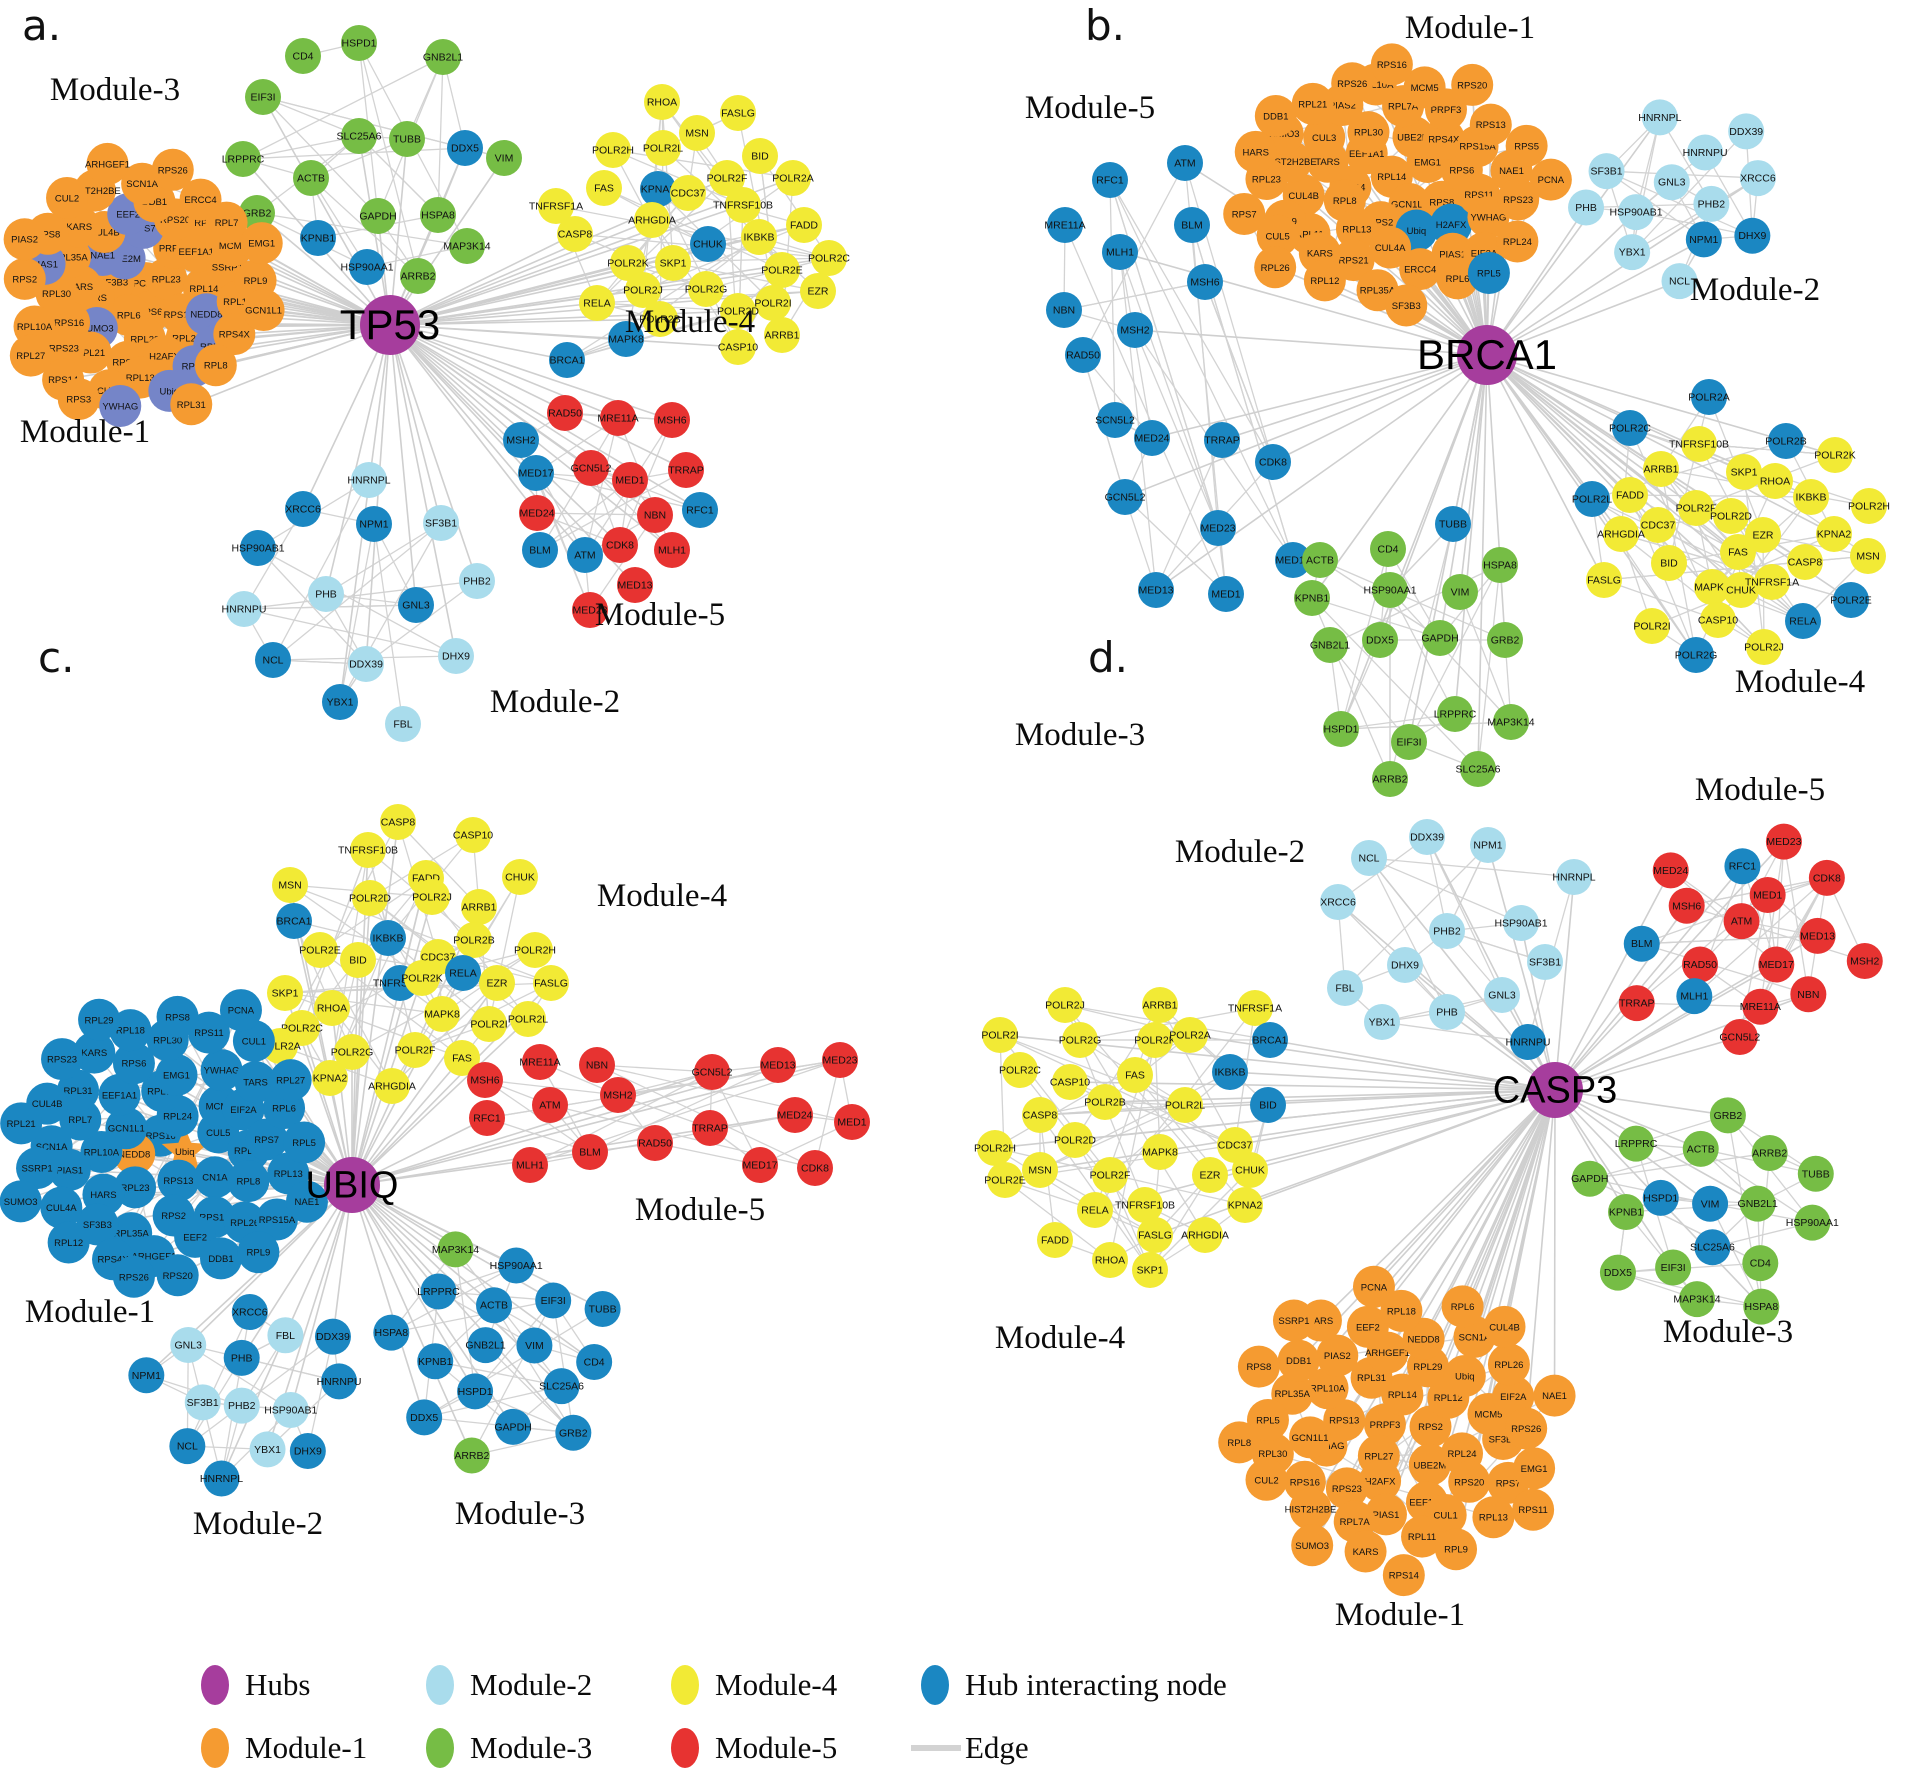  Describe the element at coordinates (1488, 218) in the screenshot. I see `node-label: YWHAG` at that location.